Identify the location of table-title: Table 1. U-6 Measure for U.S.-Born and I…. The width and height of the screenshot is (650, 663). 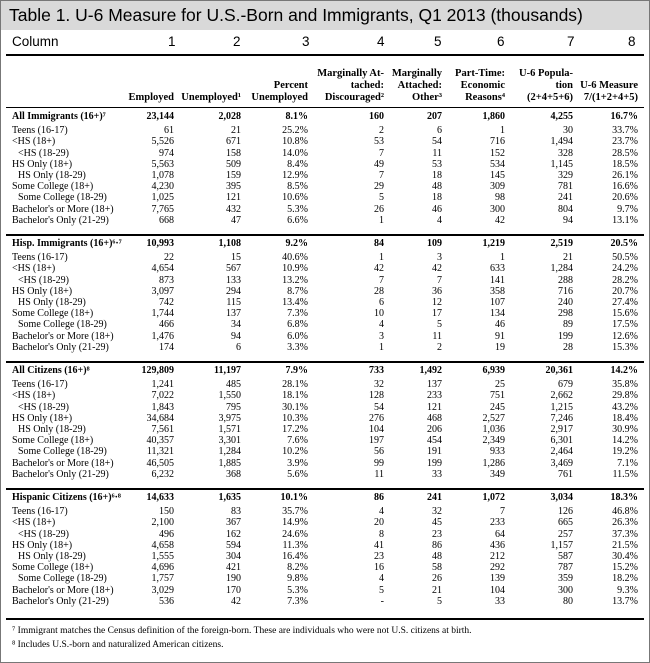
(296, 15).